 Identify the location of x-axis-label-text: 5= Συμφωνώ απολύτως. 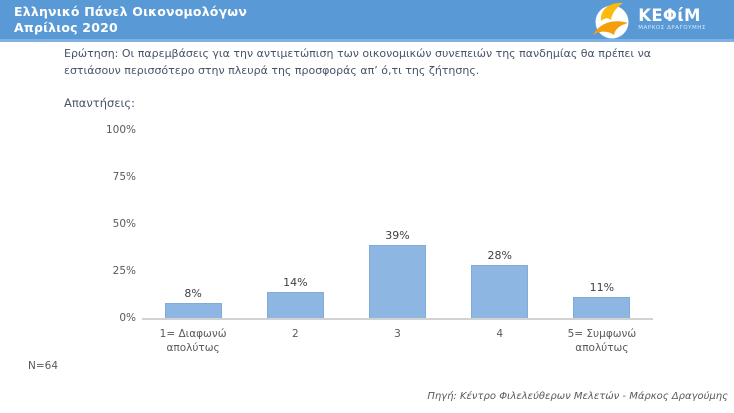
(602, 341).